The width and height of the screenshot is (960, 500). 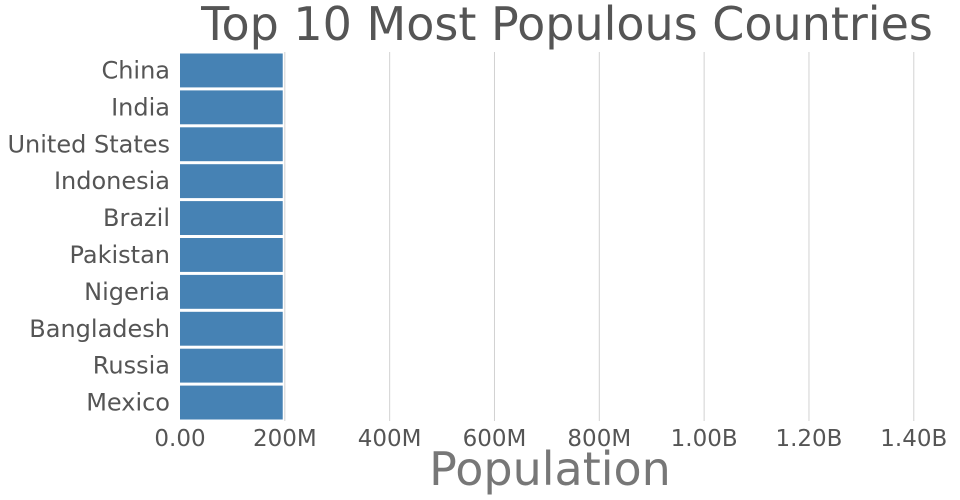 I want to click on category-label: Mexico, so click(x=128, y=403).